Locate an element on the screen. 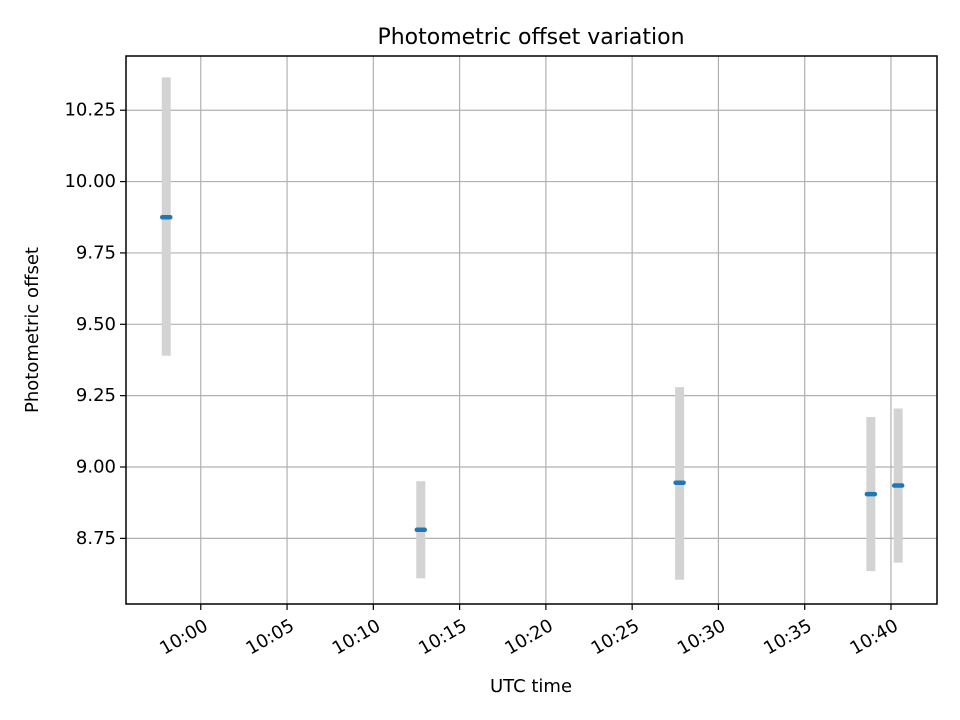  chart-title: Photometric offset variation is located at coordinates (530, 37).